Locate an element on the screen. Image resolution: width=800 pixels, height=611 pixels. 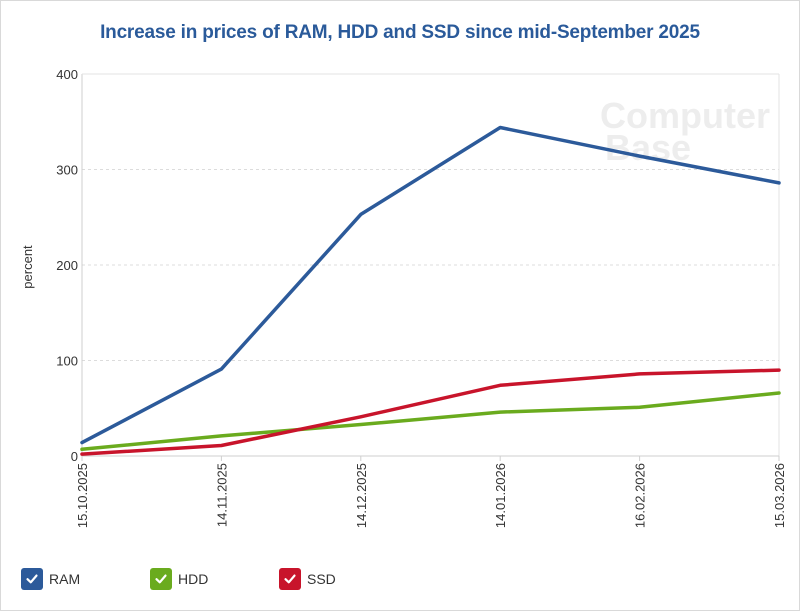
y-axis-title: percent is located at coordinates (27, 267).